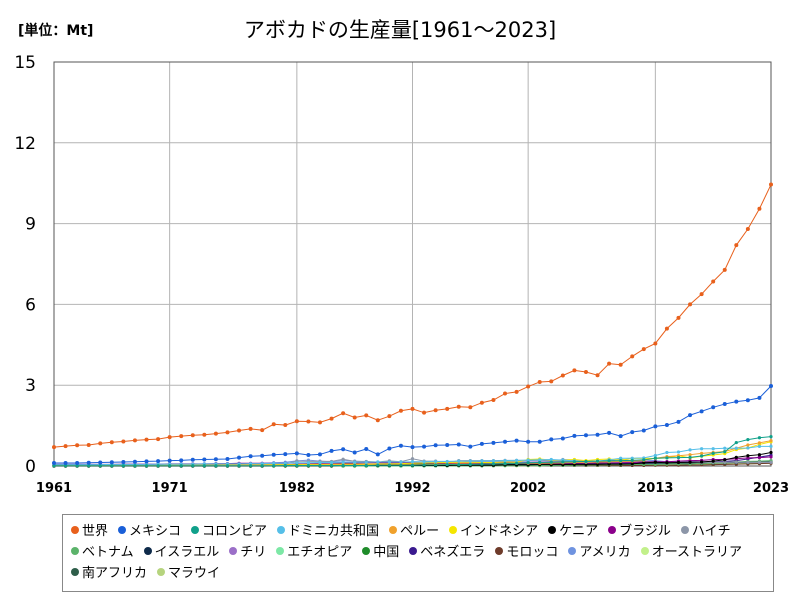  I want to click on legend-item: モロッコ, so click(526, 550).